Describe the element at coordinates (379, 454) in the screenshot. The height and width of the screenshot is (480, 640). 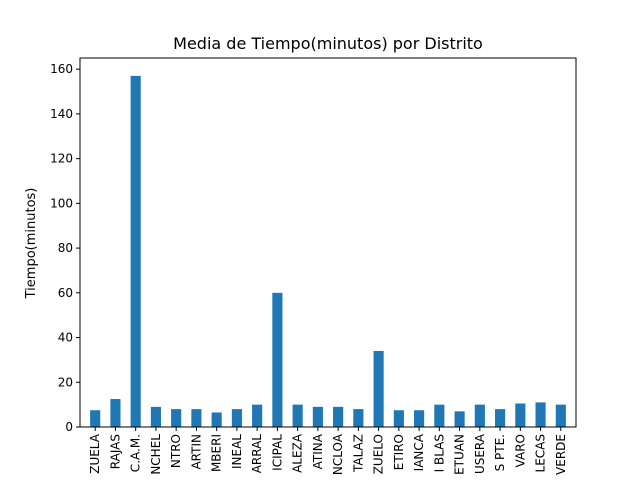
I see `x-tick-label: ZUELO` at that location.